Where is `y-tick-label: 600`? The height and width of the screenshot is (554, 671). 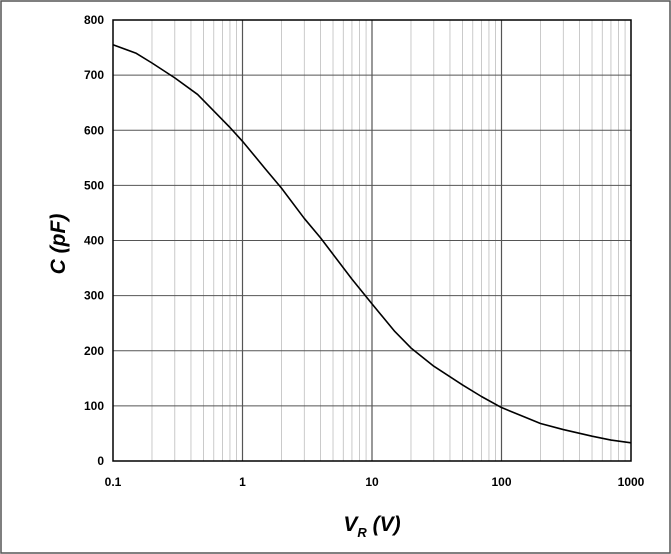 y-tick-label: 600 is located at coordinates (94, 130).